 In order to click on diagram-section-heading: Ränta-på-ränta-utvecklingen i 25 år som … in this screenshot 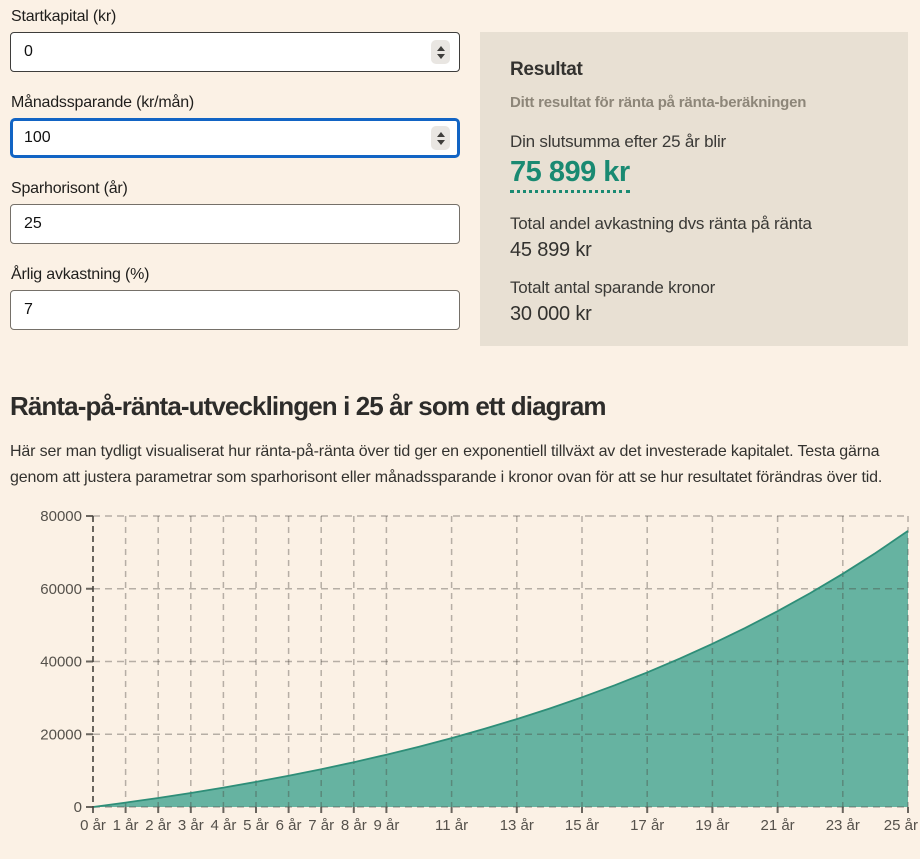, I will do `click(308, 406)`.